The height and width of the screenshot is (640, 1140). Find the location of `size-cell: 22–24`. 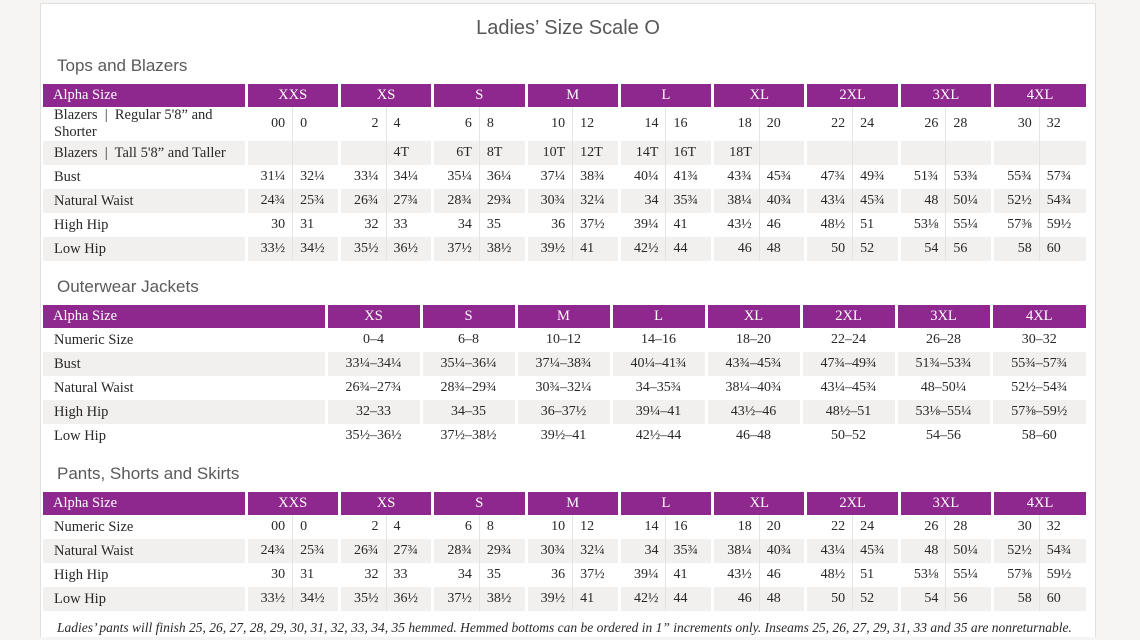

size-cell: 22–24 is located at coordinates (847, 340).